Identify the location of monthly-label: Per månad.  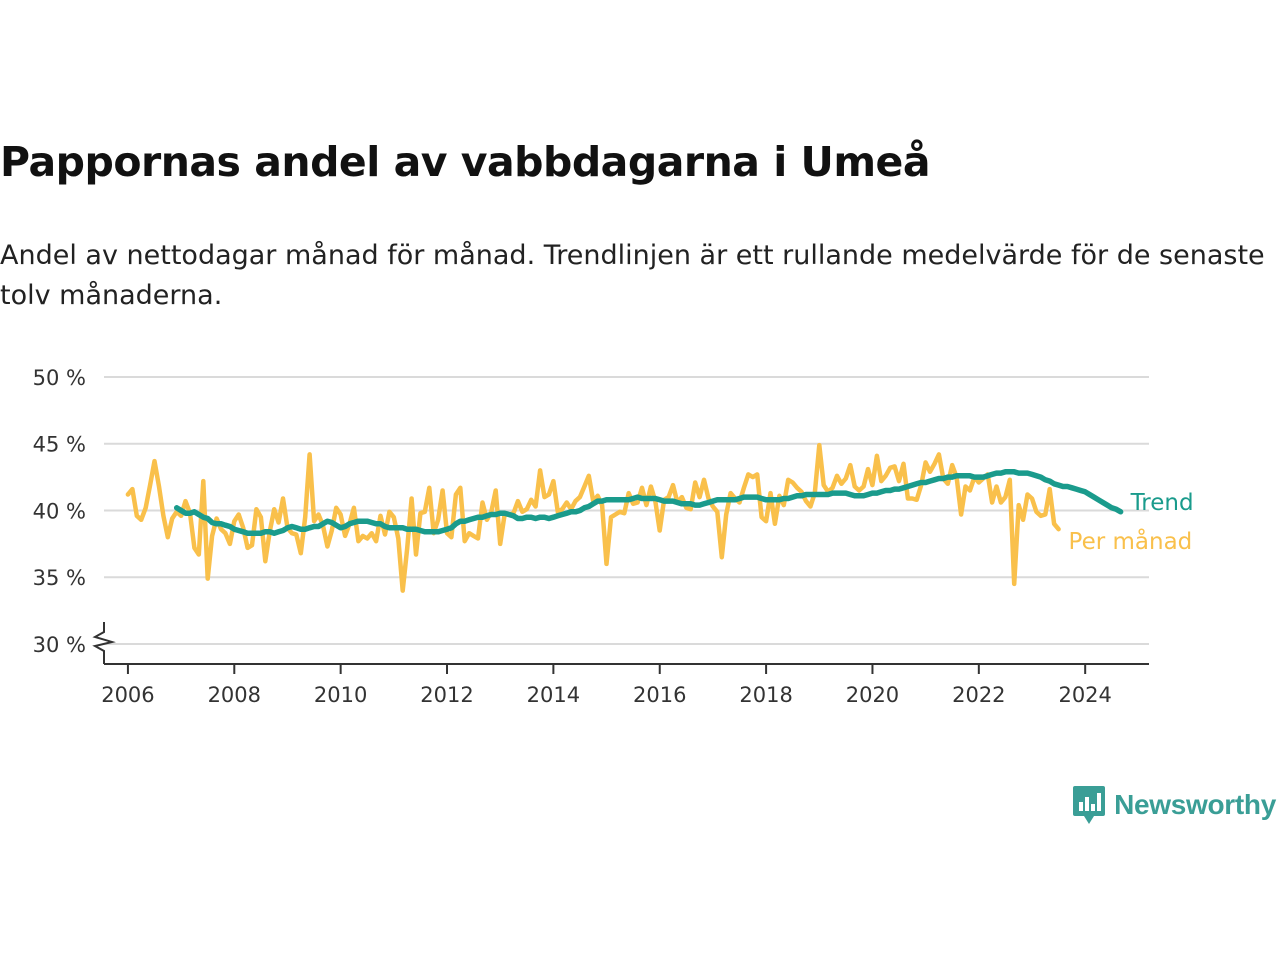
(1131, 541).